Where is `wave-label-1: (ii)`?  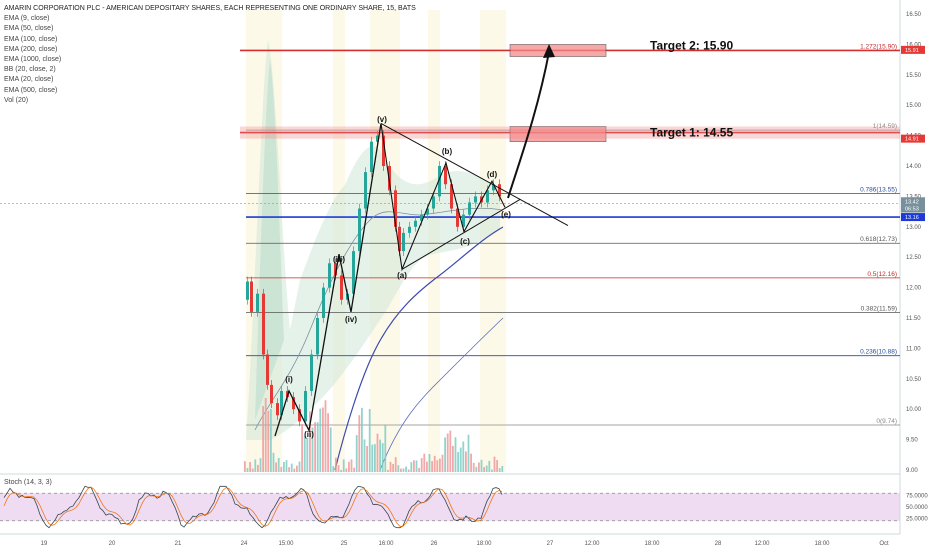 wave-label-1: (ii) is located at coordinates (309, 434).